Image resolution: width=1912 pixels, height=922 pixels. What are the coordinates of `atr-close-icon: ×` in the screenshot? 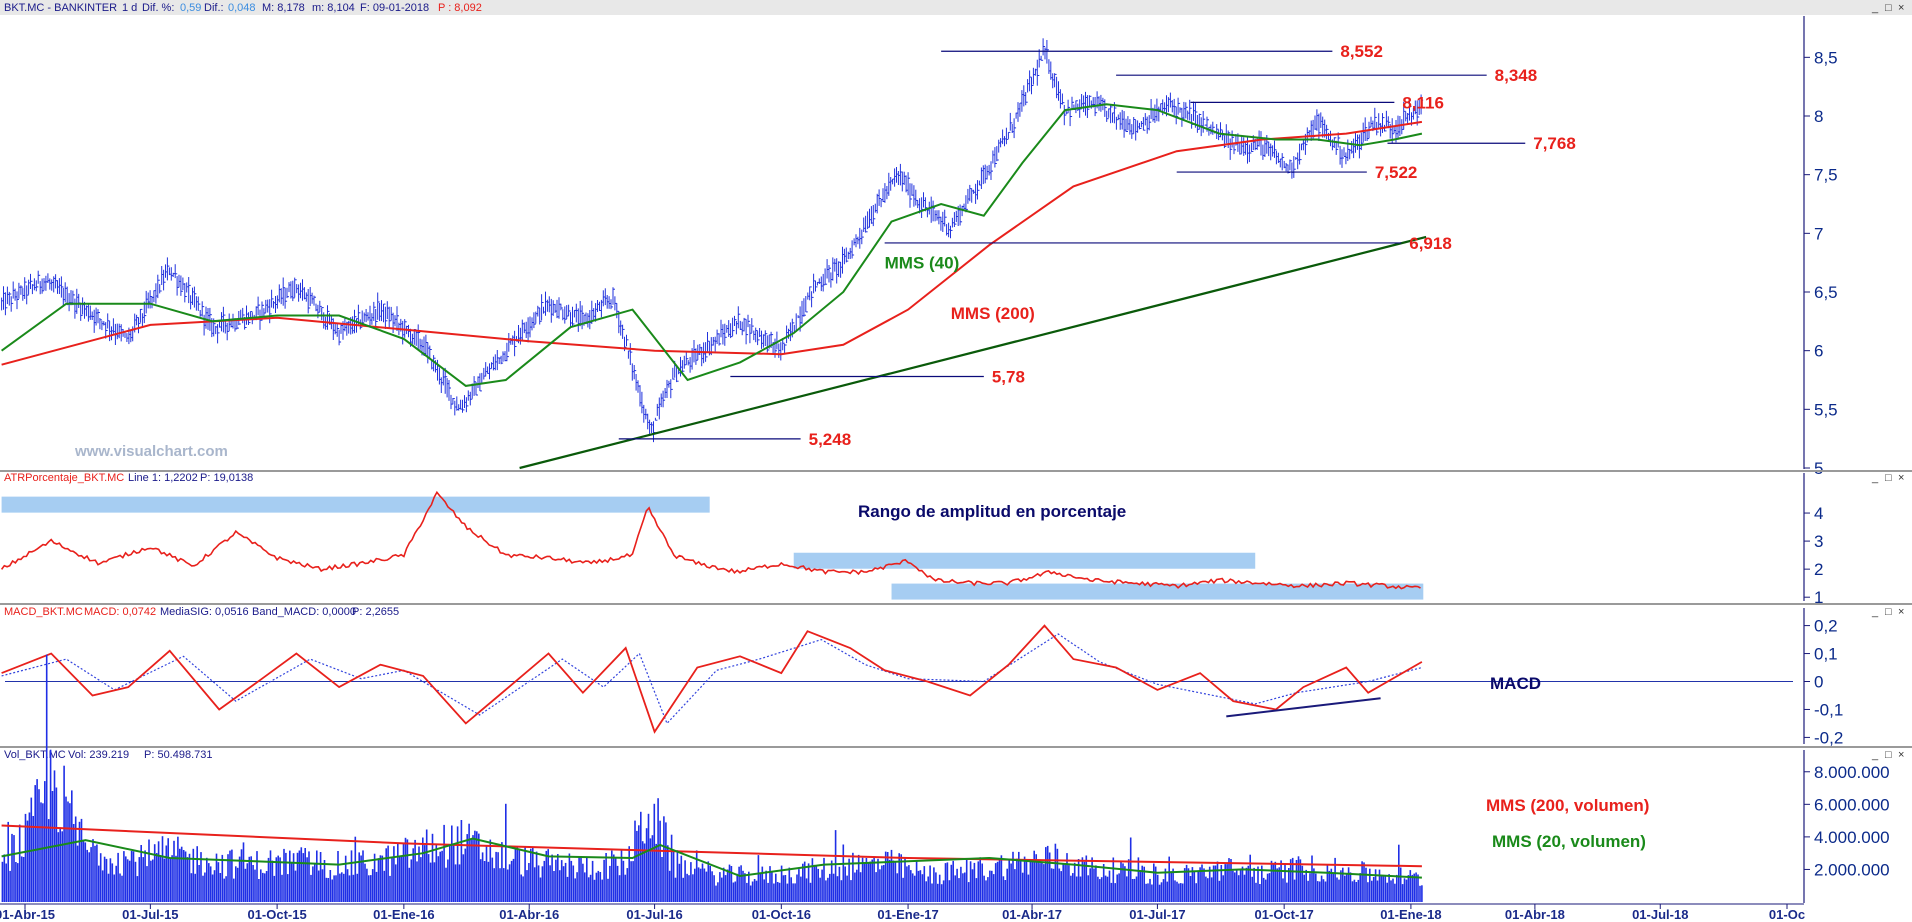 It's located at (1901, 478).